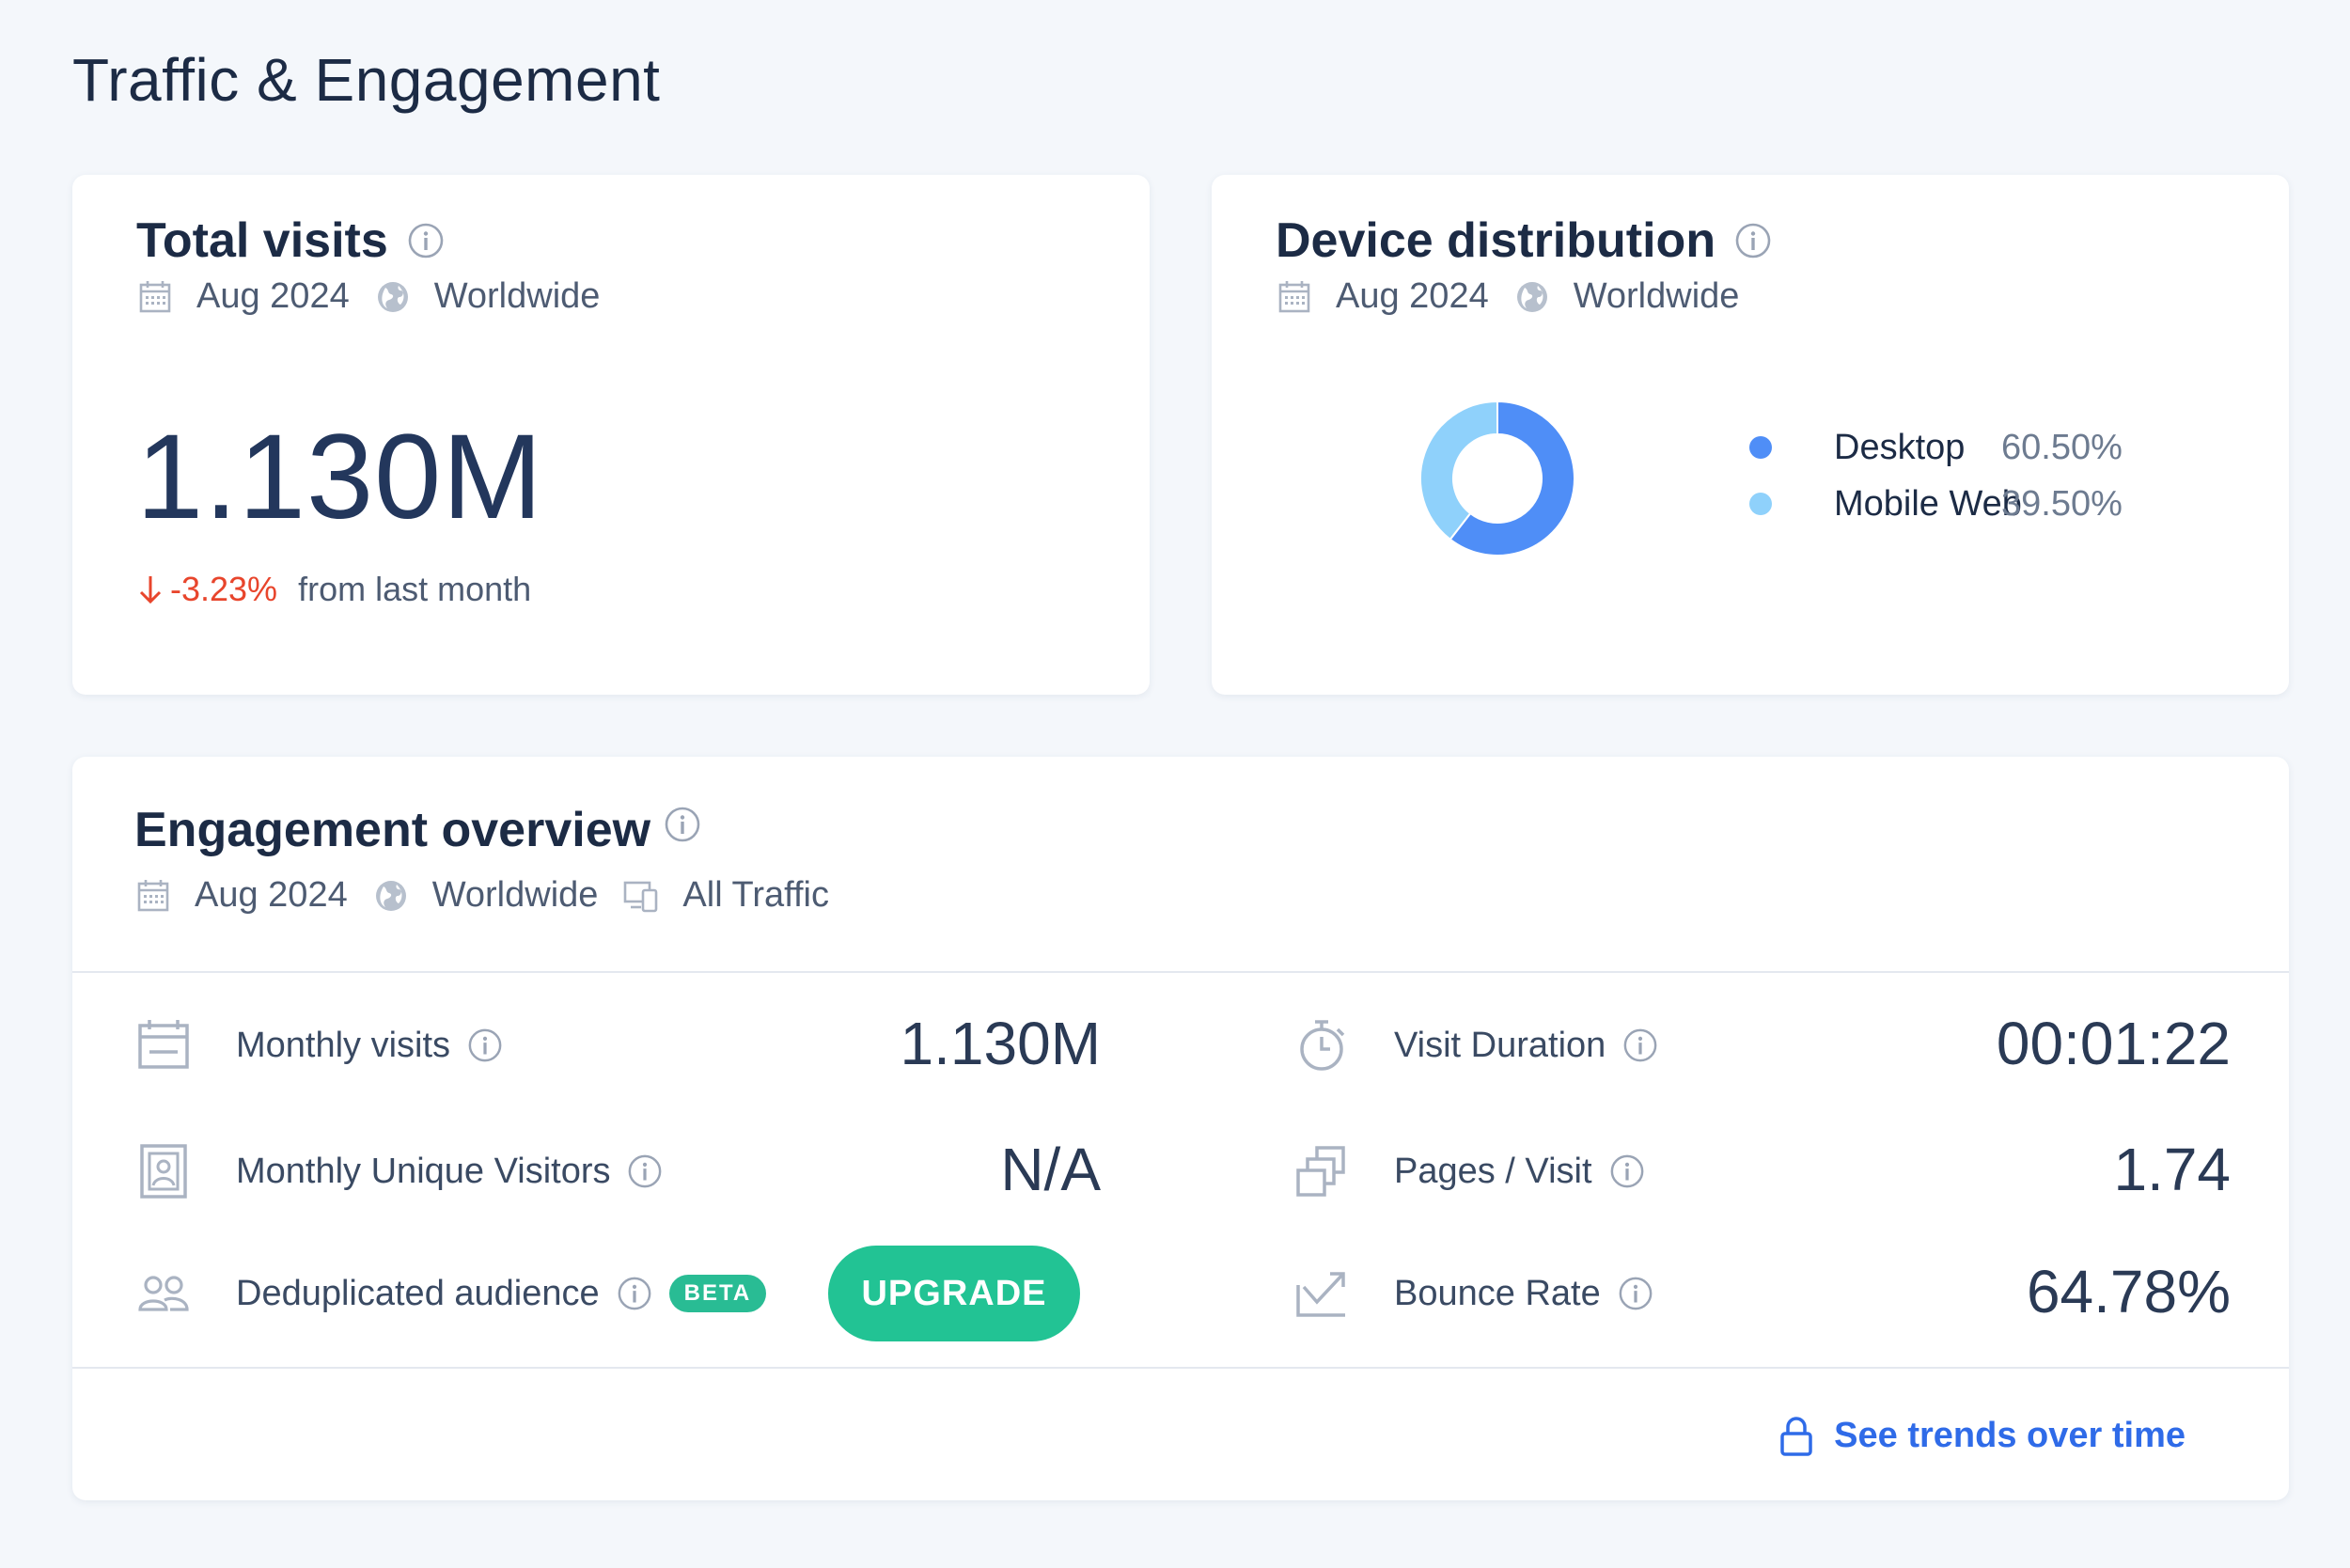 The width and height of the screenshot is (2350, 1568). I want to click on device-title-row: Device distribution, so click(1524, 240).